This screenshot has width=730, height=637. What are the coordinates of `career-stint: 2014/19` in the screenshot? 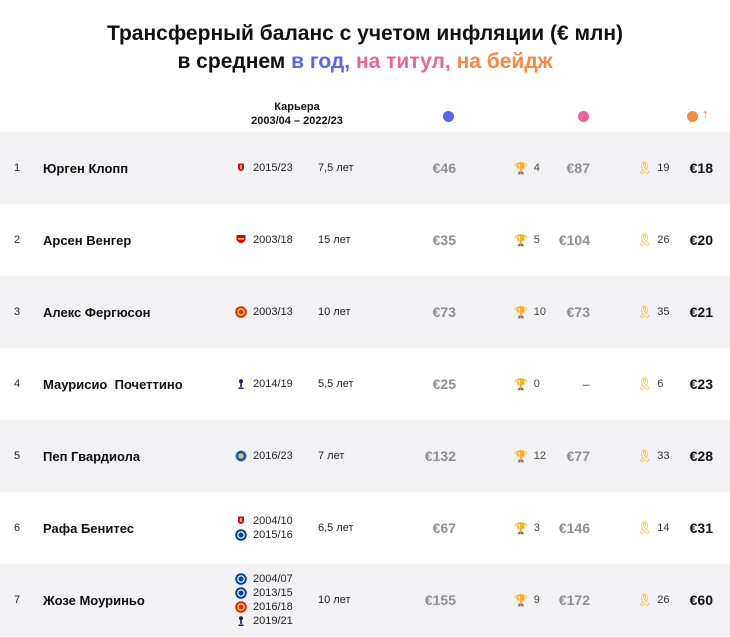 It's located at (264, 384).